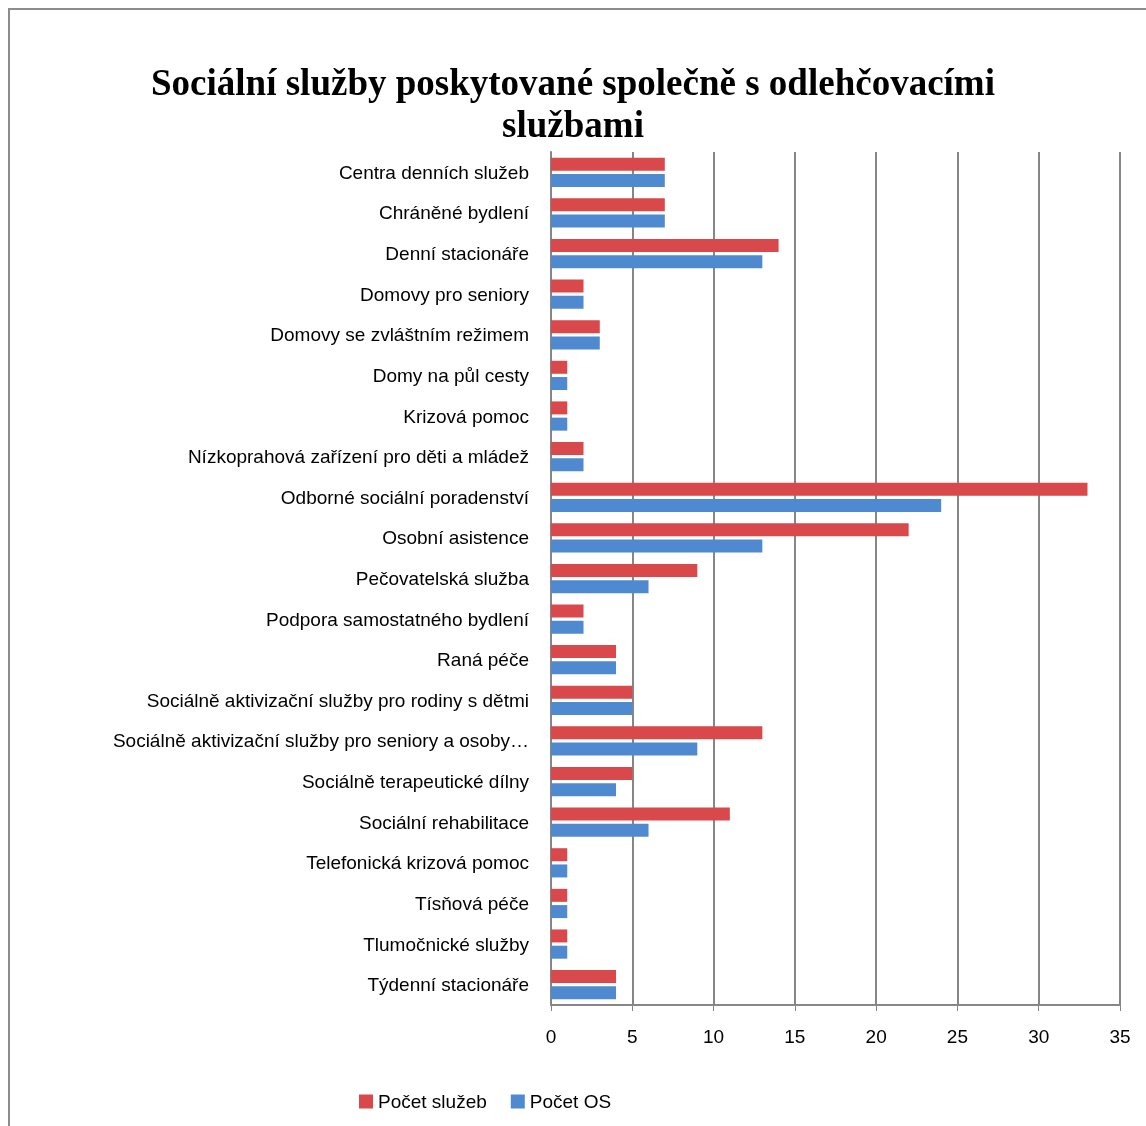  I want to click on y-tick-label: Osobní asistence, so click(455, 538).